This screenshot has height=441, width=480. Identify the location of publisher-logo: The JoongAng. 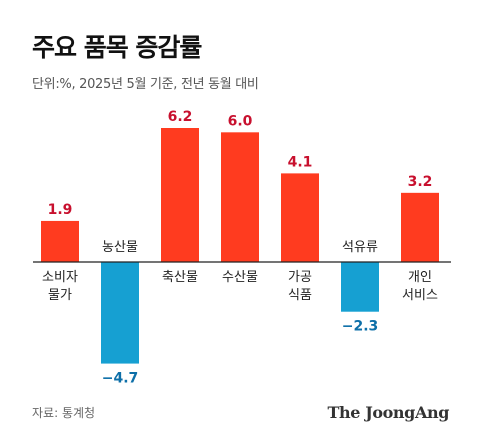
(388, 412).